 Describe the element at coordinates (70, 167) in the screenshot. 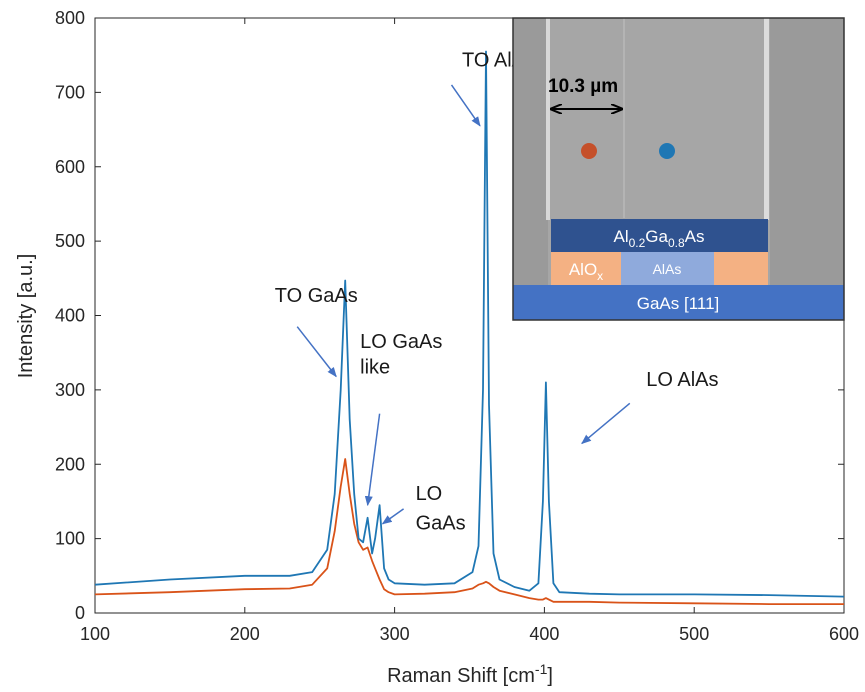

I see `y-tick-label: 600` at that location.